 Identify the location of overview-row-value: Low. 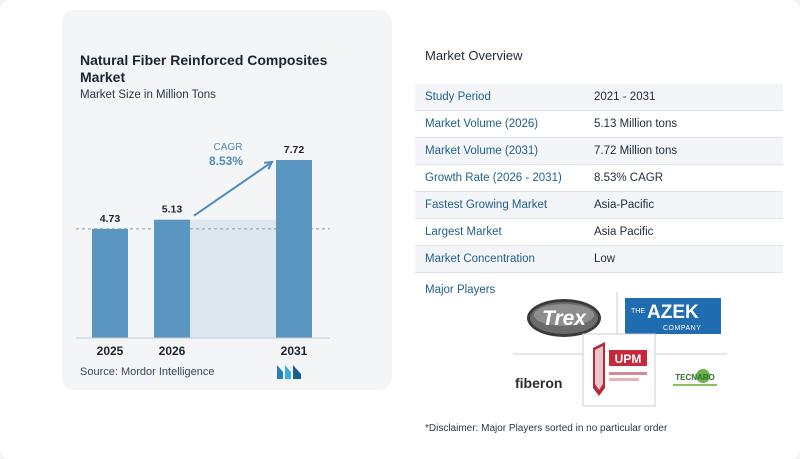
(605, 259).